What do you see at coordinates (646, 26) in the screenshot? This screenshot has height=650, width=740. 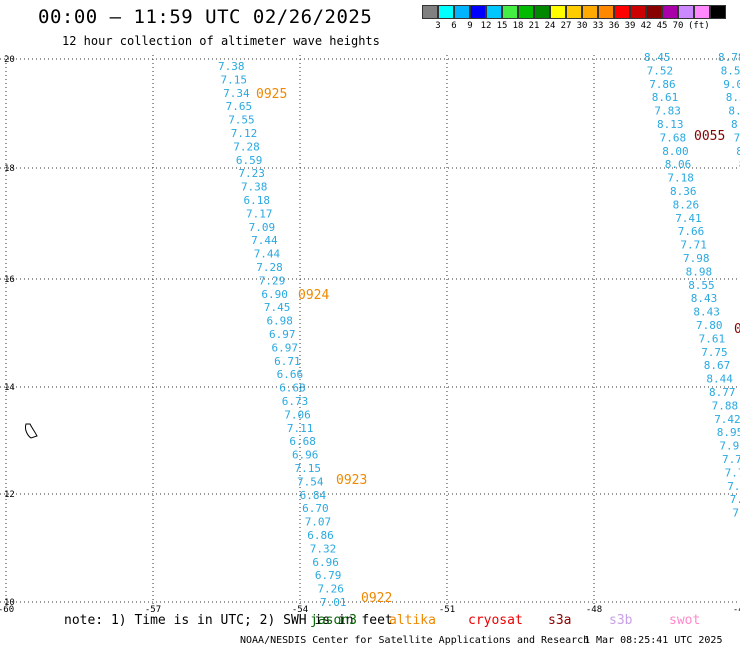 I see `legend-tick: 42` at bounding box center [646, 26].